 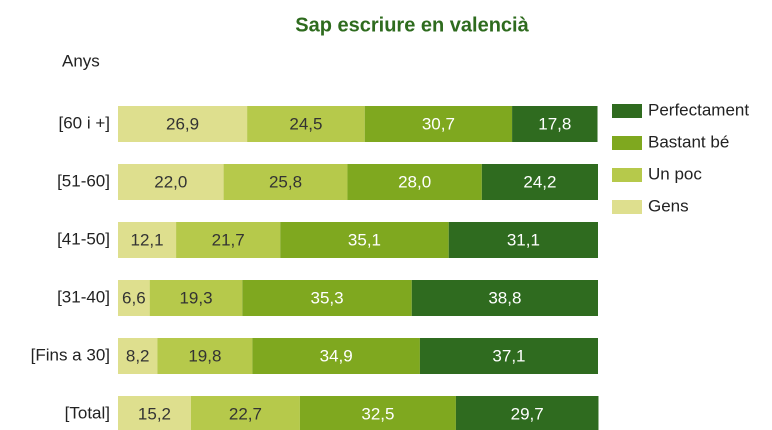 What do you see at coordinates (412, 25) in the screenshot?
I see `chart-title: Sap escriure en valencià` at bounding box center [412, 25].